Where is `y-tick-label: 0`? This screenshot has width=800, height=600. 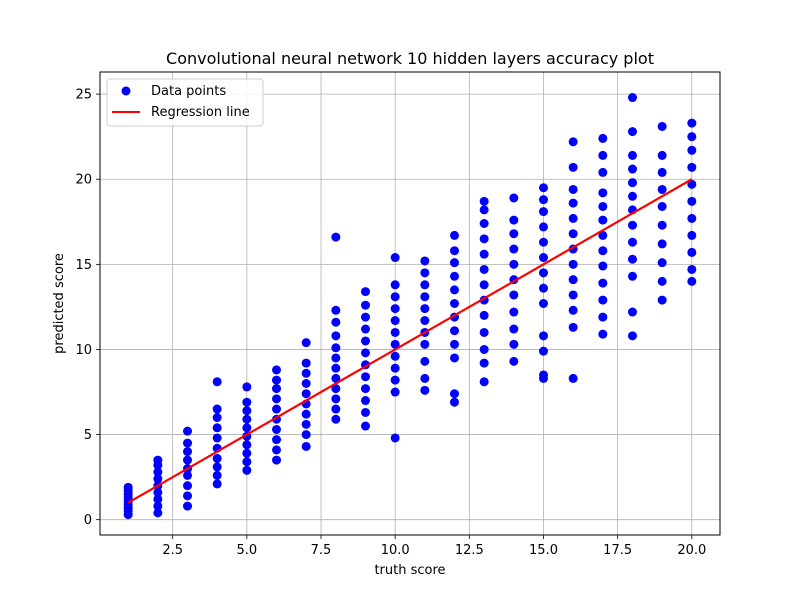
y-tick-label: 0 is located at coordinates (88, 520).